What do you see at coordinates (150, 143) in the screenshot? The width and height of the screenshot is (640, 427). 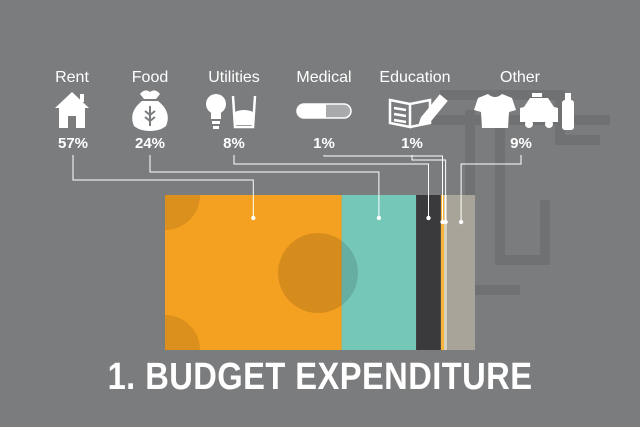 I see `pct-food: 24%` at bounding box center [150, 143].